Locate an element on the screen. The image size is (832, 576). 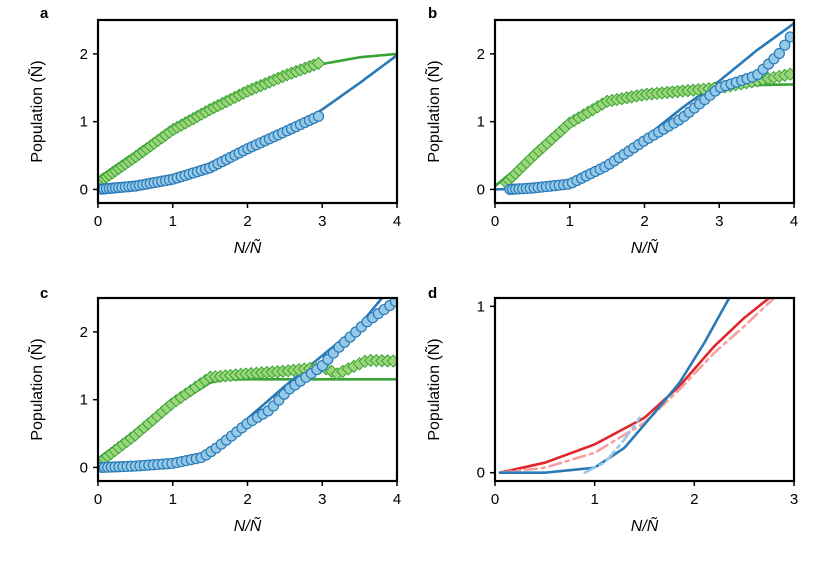
series-line-red is located at coordinates (634, 386).